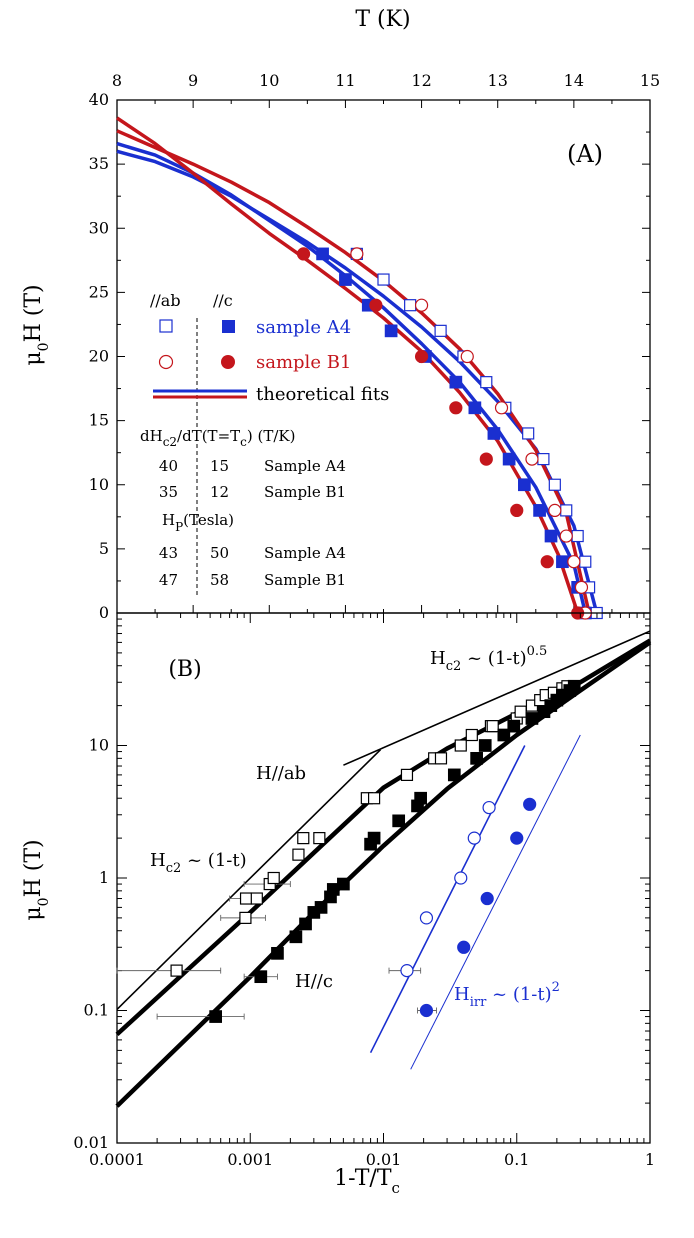 The image size is (694, 1238). What do you see at coordinates (170, 442) in the screenshot?
I see `table-header1-sub: c2` at bounding box center [170, 442].